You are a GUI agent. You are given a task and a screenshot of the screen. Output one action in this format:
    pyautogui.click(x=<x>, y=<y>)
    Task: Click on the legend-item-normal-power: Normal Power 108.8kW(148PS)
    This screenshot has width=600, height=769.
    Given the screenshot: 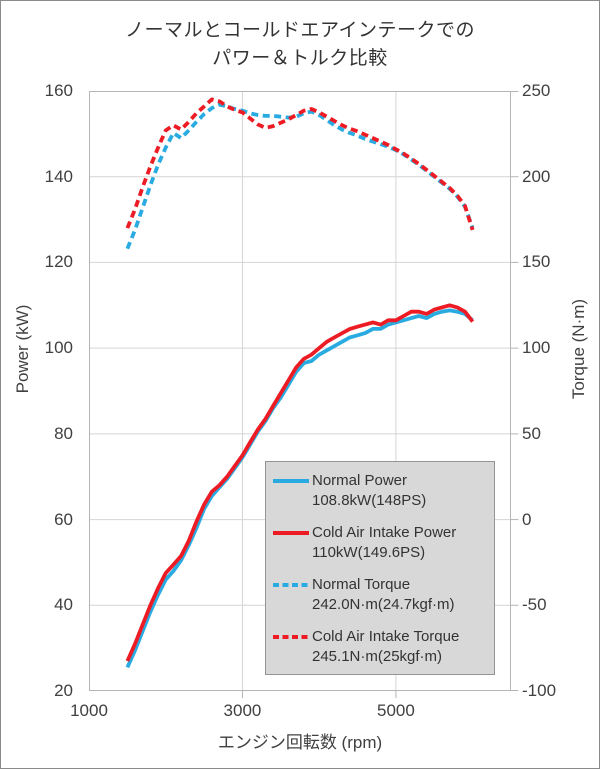 What is the action you would take?
    pyautogui.click(x=380, y=491)
    